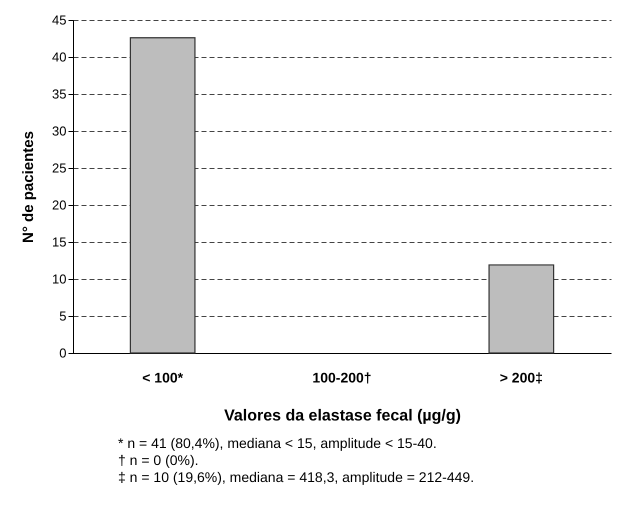 The width and height of the screenshot is (634, 507). I want to click on y-tick-label: 15, so click(59, 242).